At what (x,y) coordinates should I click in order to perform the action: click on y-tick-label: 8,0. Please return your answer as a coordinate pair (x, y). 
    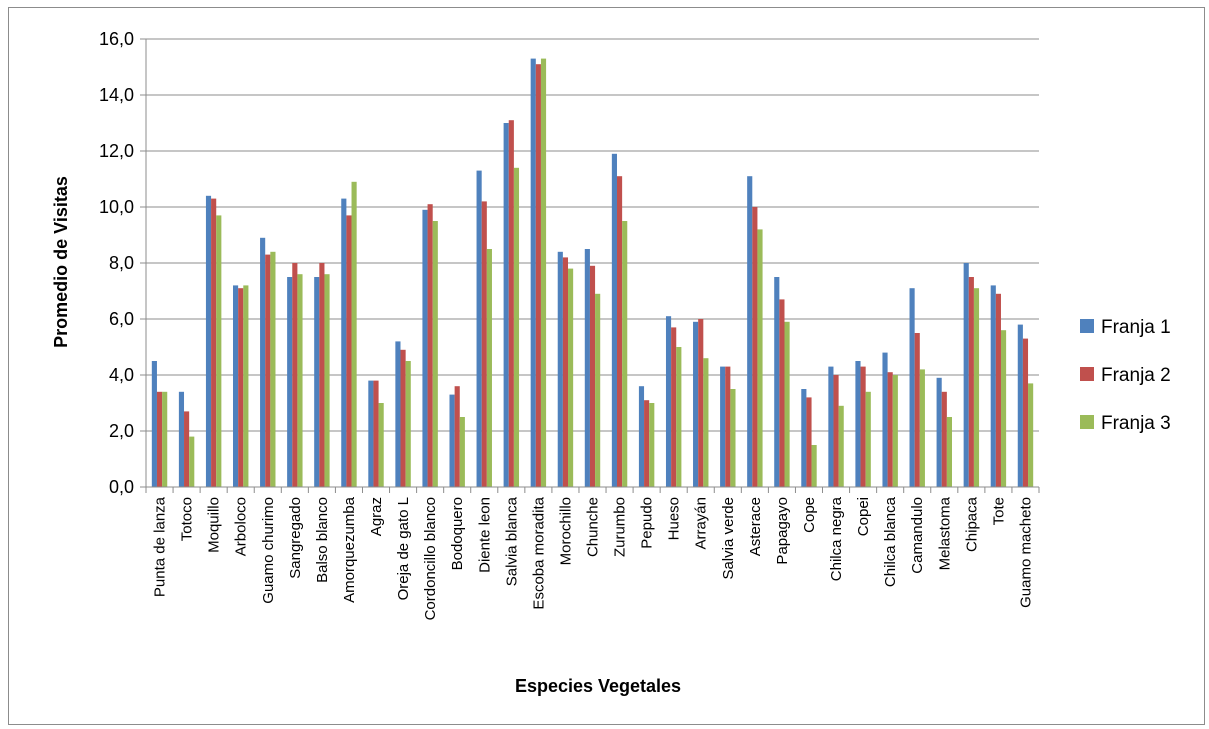
    Looking at the image, I should click on (121, 263).